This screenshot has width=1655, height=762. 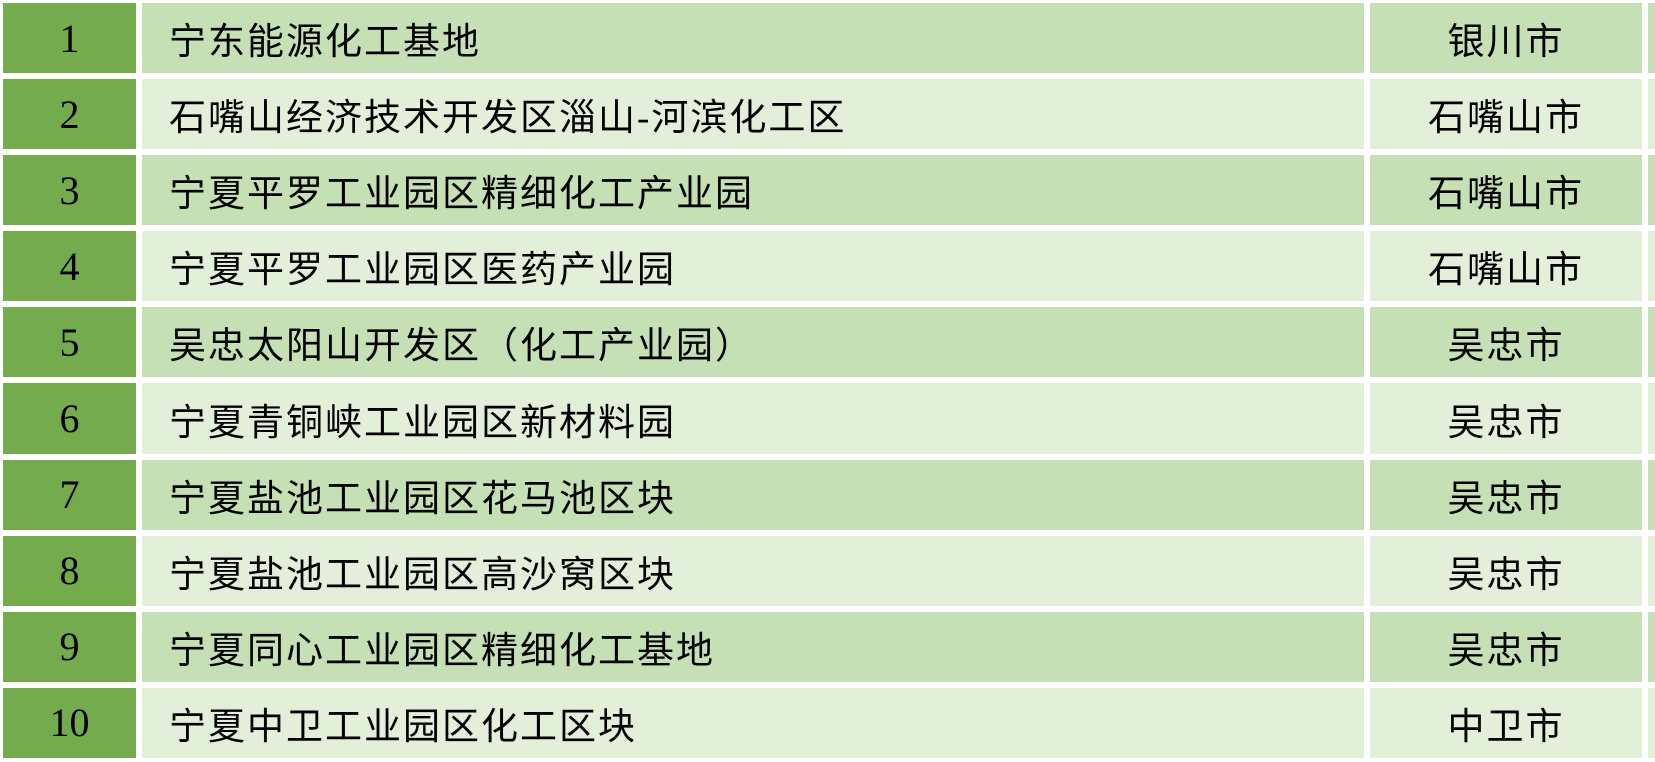 I want to click on row-index: 10, so click(x=69, y=723).